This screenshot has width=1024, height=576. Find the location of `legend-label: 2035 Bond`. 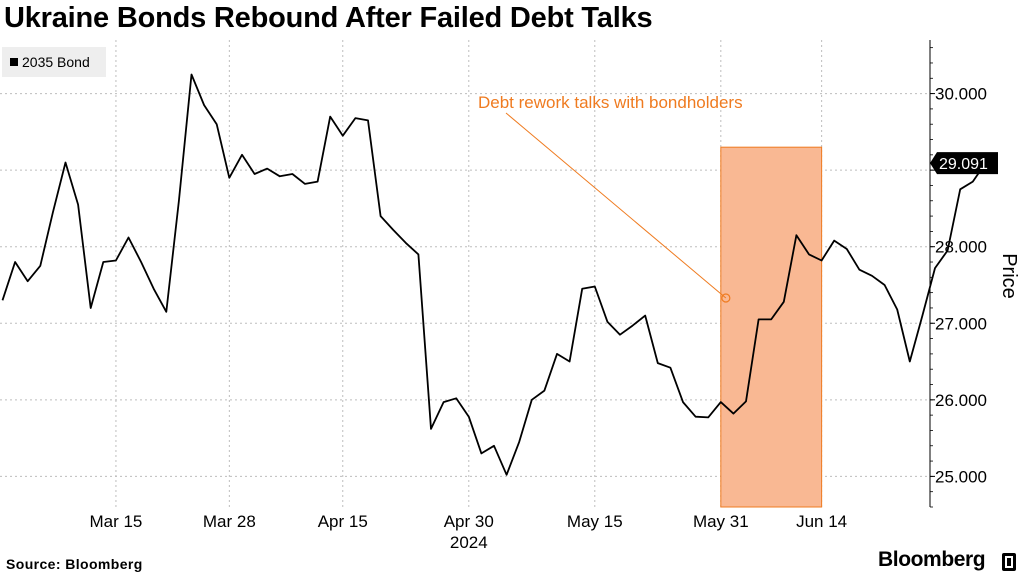

legend-label: 2035 Bond is located at coordinates (56, 62).